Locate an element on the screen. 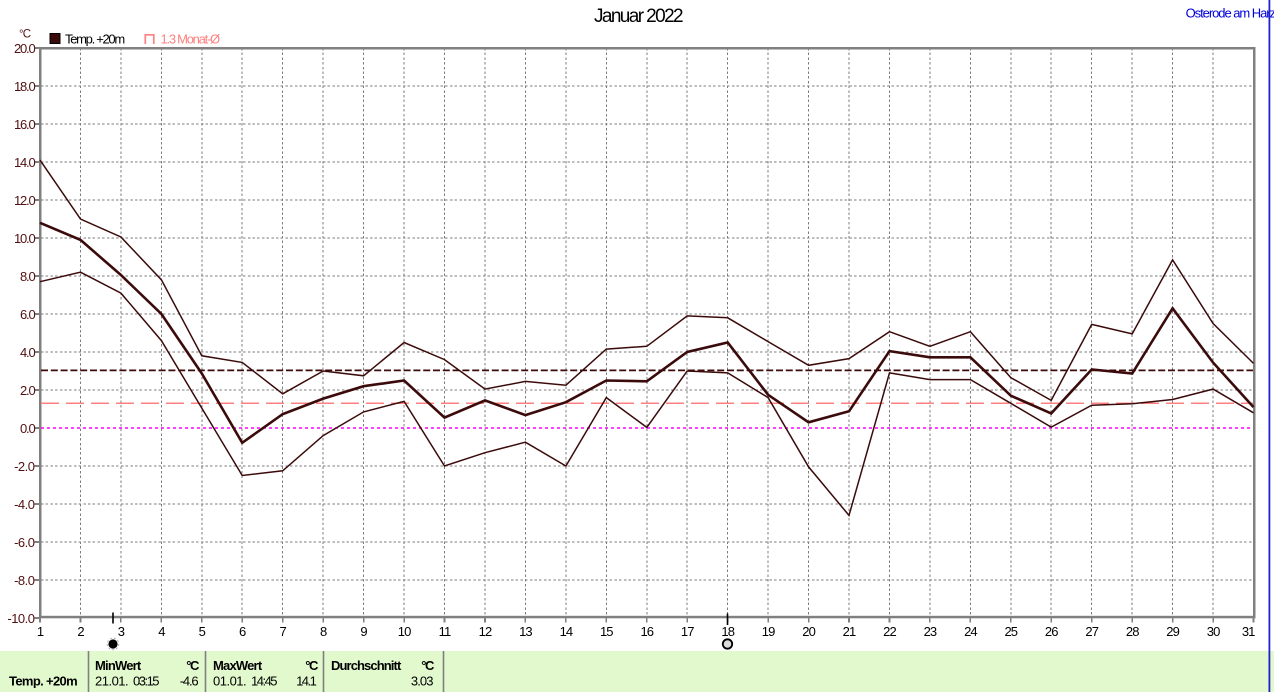  svg-text: 18.0 is located at coordinates (24, 86).